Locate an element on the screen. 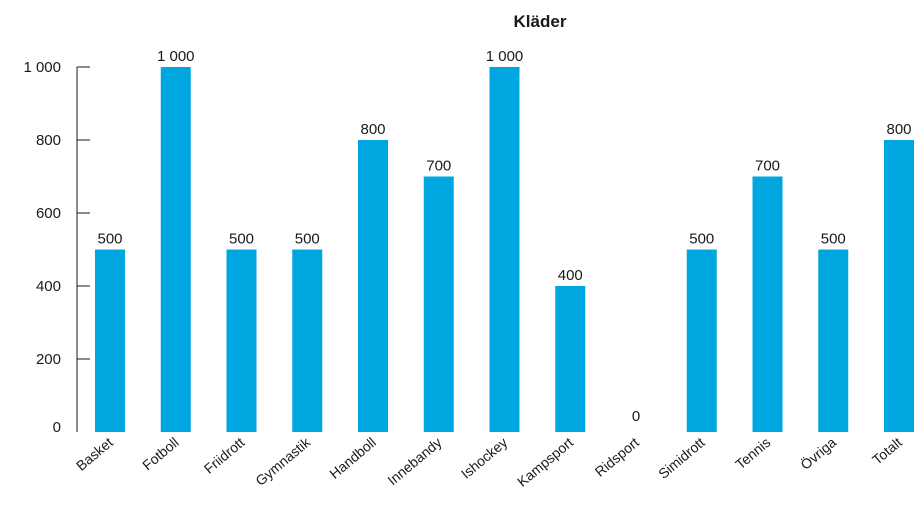 The height and width of the screenshot is (507, 922). x-category-label: Basket is located at coordinates (94, 454).